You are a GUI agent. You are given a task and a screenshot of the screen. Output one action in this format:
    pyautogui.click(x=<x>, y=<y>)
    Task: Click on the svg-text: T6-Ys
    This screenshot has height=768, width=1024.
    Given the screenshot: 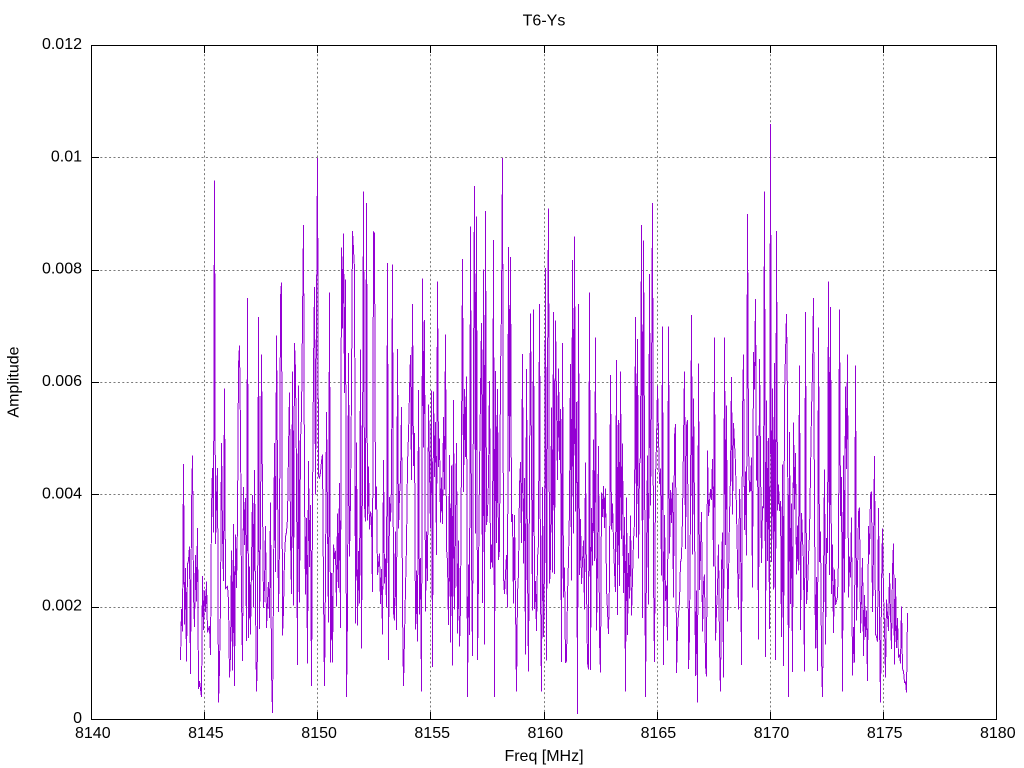 What is the action you would take?
    pyautogui.click(x=544, y=21)
    